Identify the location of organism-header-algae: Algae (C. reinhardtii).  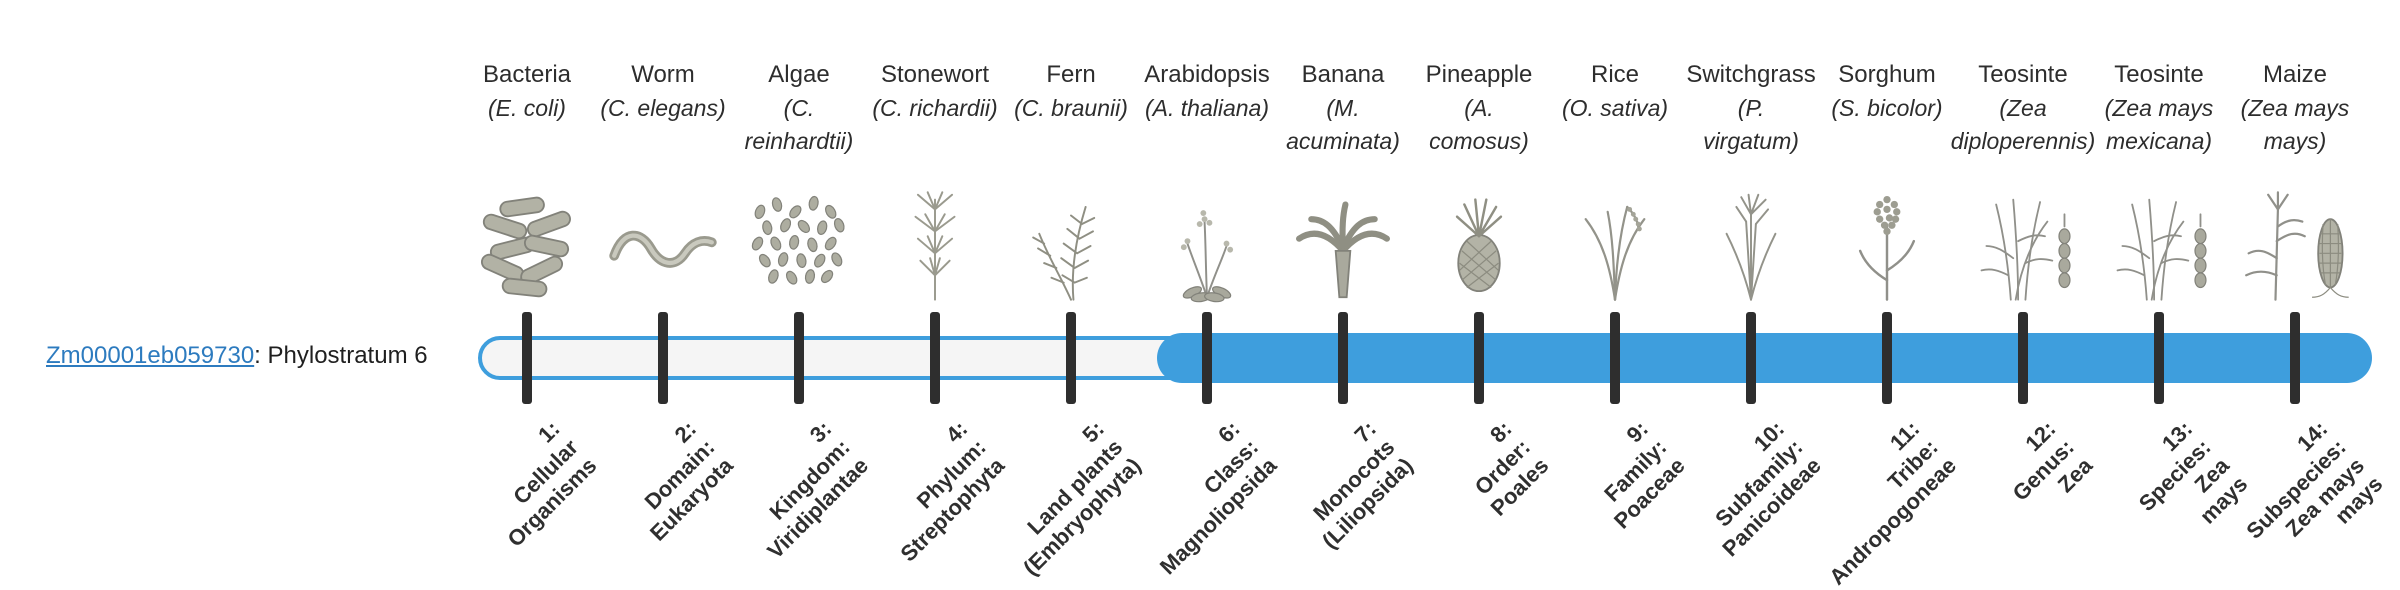
(799, 108).